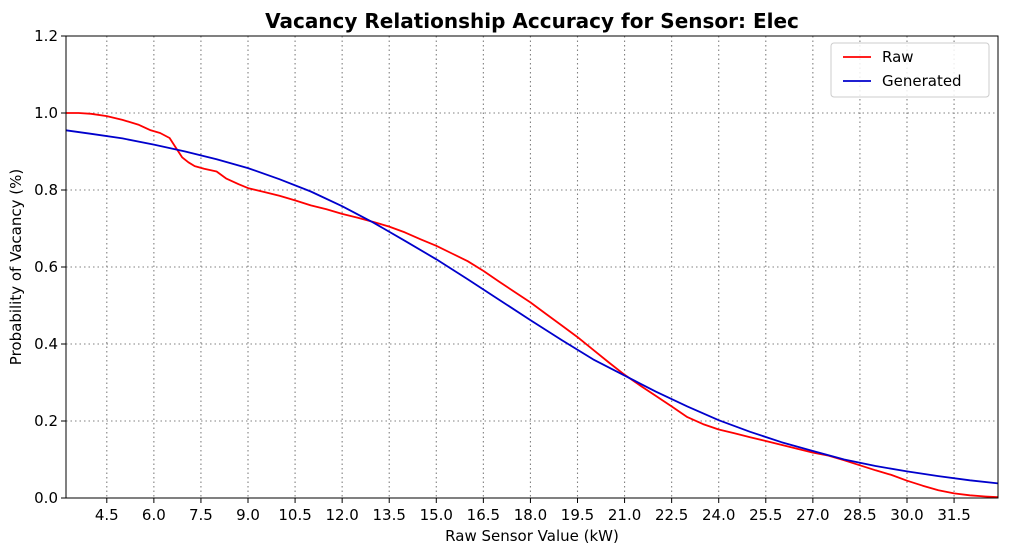 This screenshot has height=553, width=1010. Describe the element at coordinates (46, 498) in the screenshot. I see `y-tick-label: 0.0` at that location.